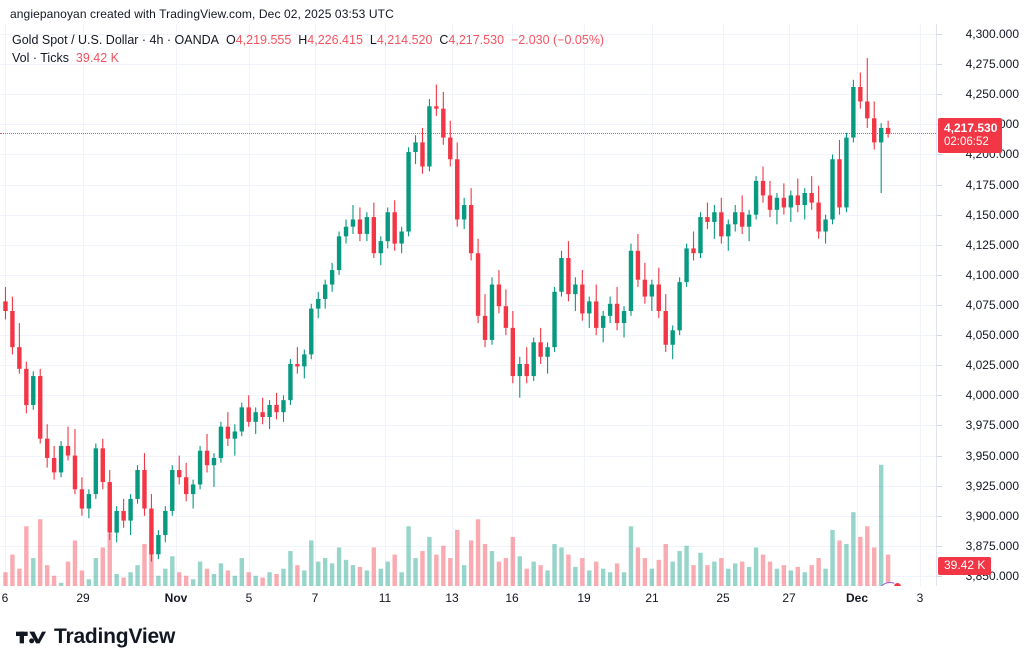  What do you see at coordinates (992, 34) in the screenshot?
I see `price-axis-label: 4,300.000` at bounding box center [992, 34].